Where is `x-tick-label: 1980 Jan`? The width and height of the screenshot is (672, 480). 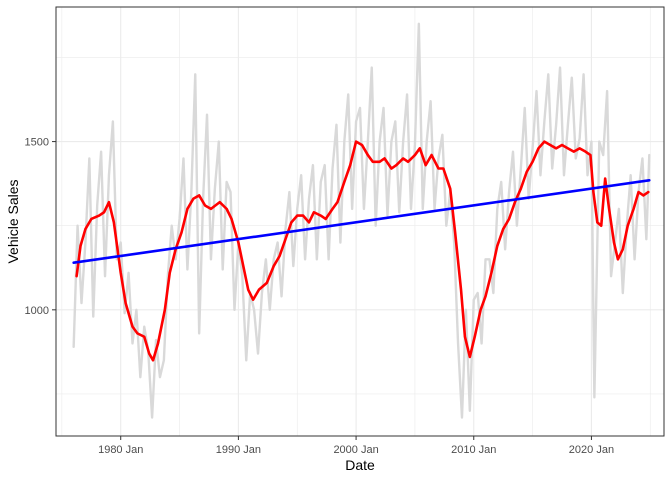 x-tick-label: 1980 Jan is located at coordinates (120, 450).